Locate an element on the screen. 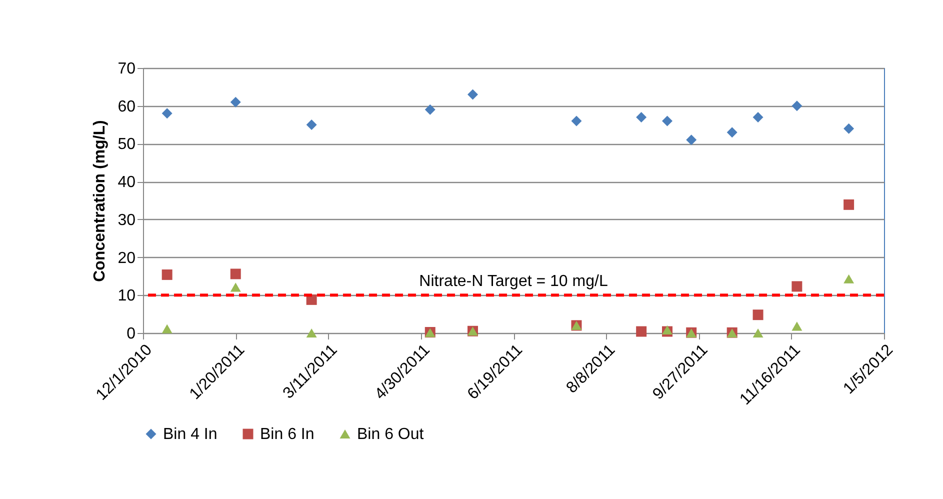 The image size is (943, 499). y-tick-label: 50 is located at coordinates (127, 145).